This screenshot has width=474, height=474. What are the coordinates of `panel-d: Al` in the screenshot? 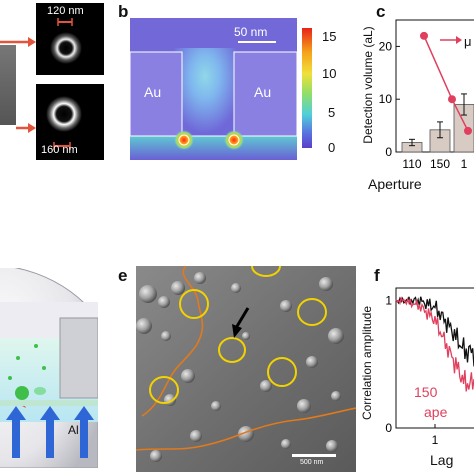 It's located at (49, 368).